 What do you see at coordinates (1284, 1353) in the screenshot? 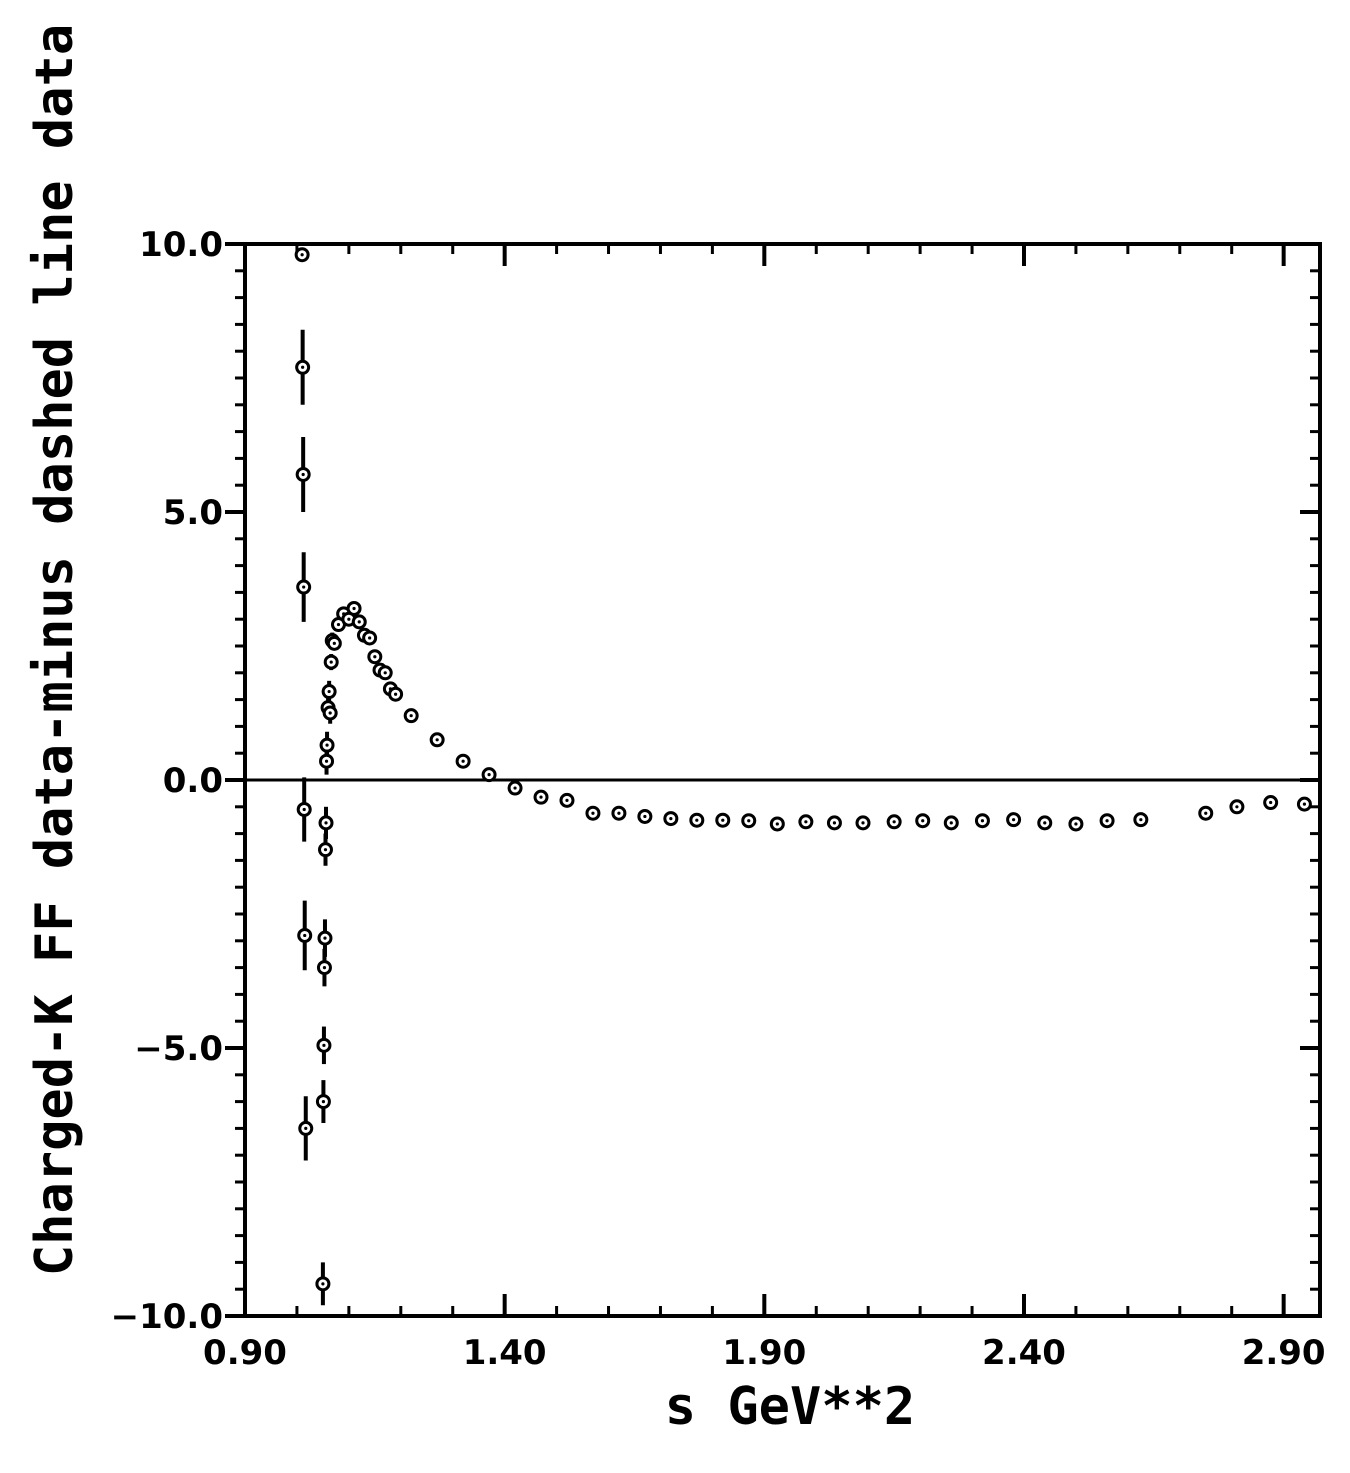
I see `x-tick-label: 2.90` at bounding box center [1284, 1353].